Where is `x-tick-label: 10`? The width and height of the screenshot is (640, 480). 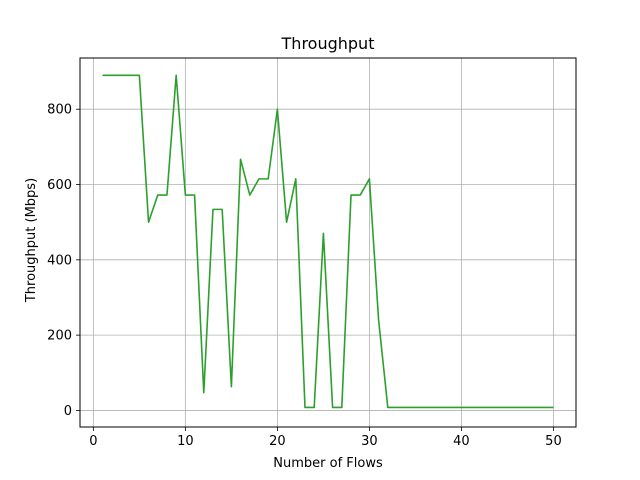
x-tick-label: 10 is located at coordinates (185, 441).